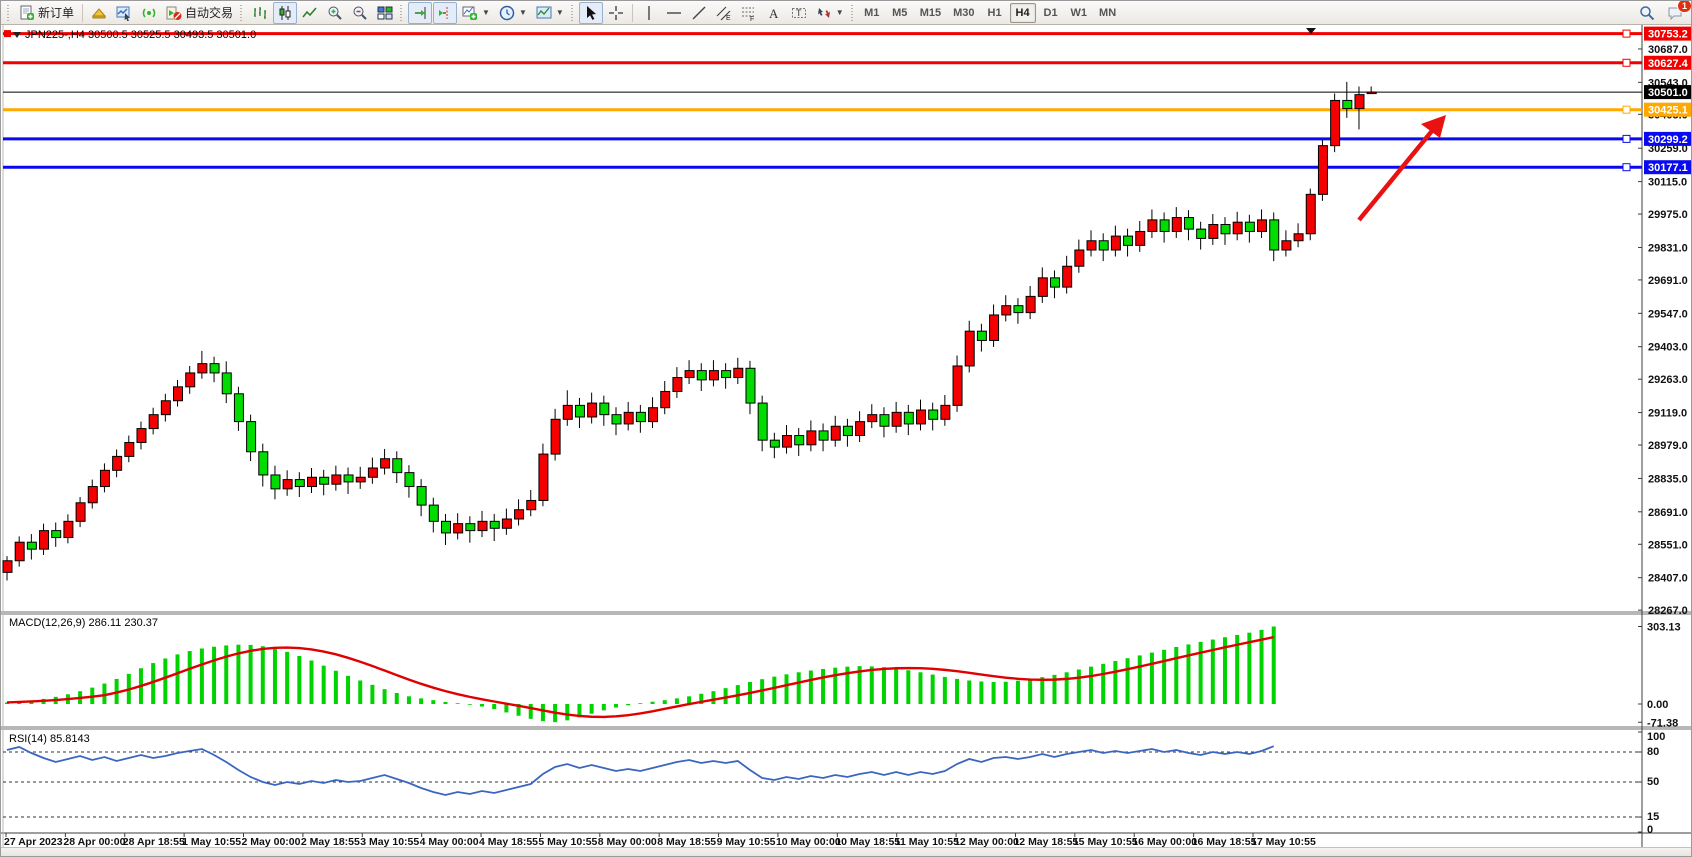 The image size is (1692, 857). What do you see at coordinates (7, 34) in the screenshot?
I see `line-left-handle` at bounding box center [7, 34].